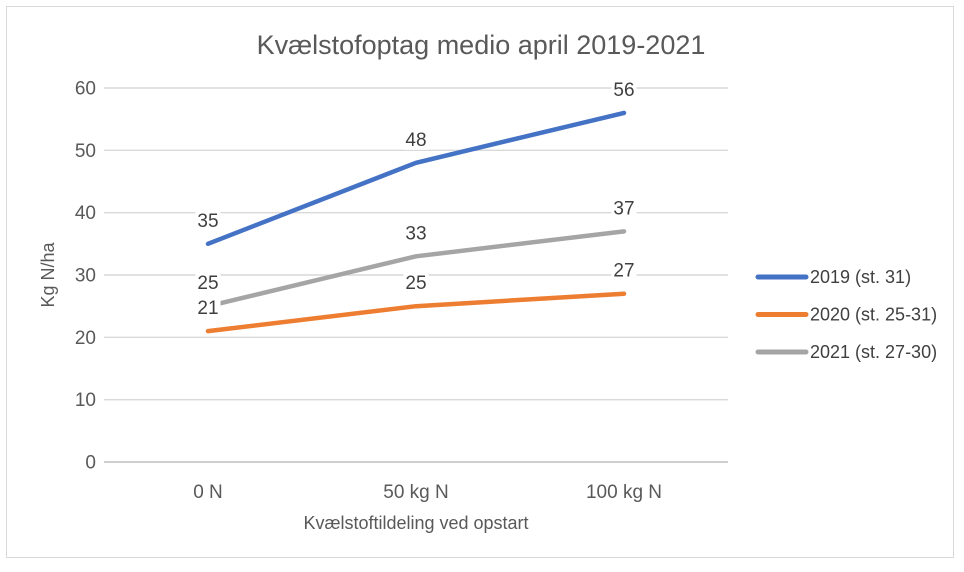 The width and height of the screenshot is (964, 572). I want to click on legend-label: 2020 (st. 25-31), so click(873, 315).